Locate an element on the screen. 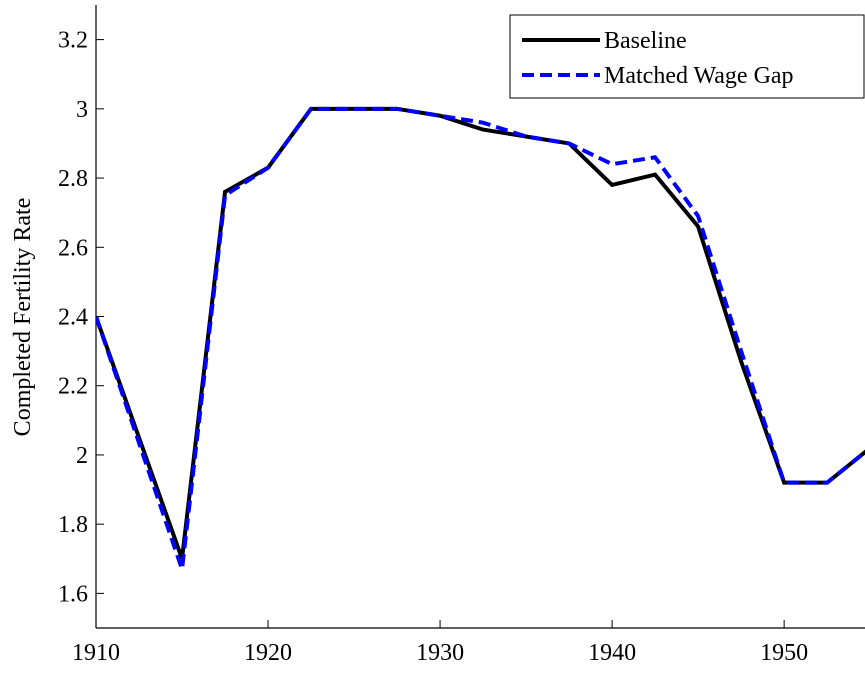 The image size is (865, 673). legend-label: Baseline is located at coordinates (645, 41).